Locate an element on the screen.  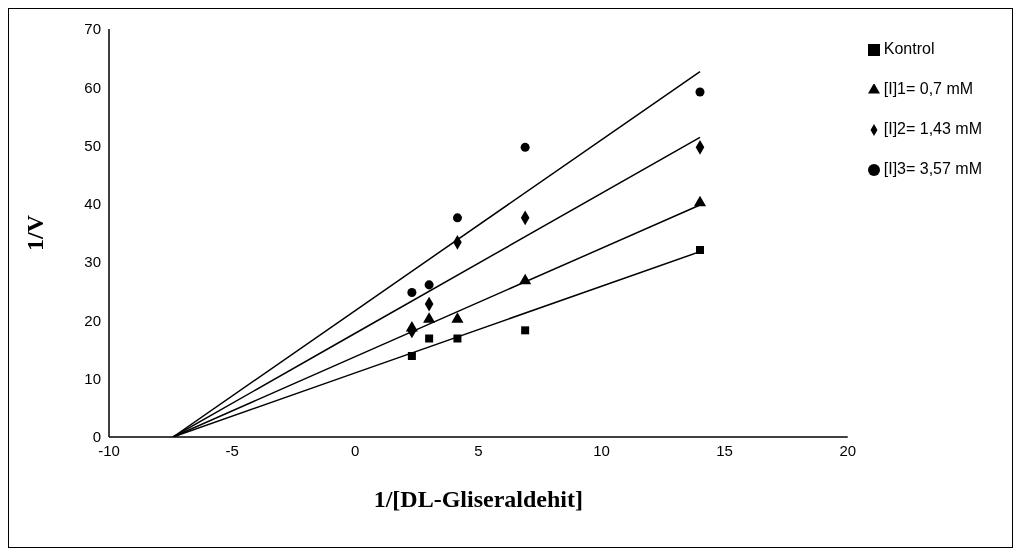
y-tick-label: 30 is located at coordinates (92, 262).